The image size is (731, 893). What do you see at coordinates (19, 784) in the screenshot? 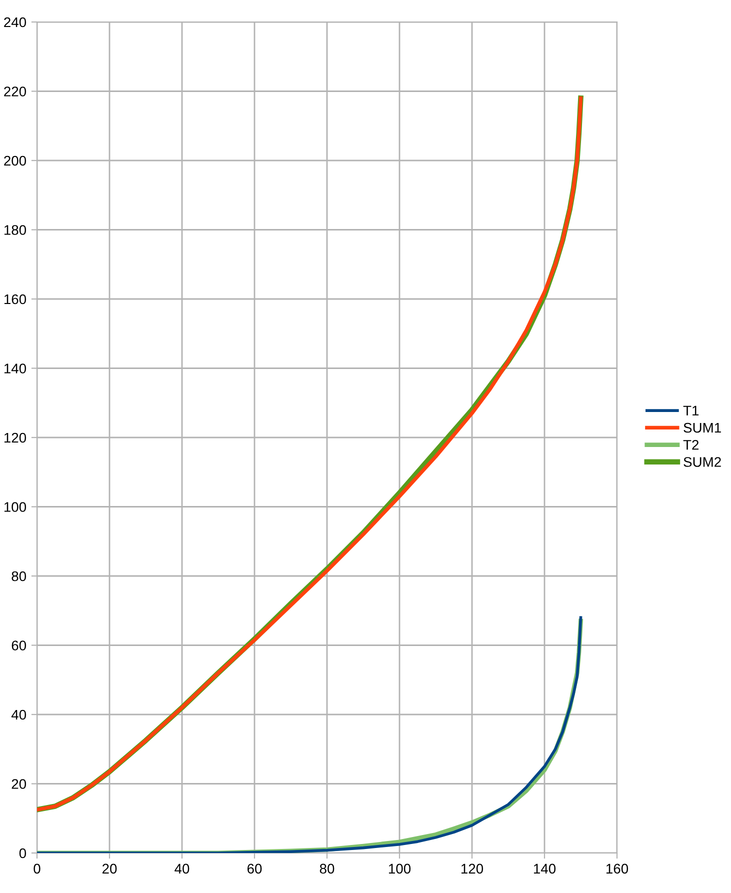
I see `y-tick-label: 20` at bounding box center [19, 784].